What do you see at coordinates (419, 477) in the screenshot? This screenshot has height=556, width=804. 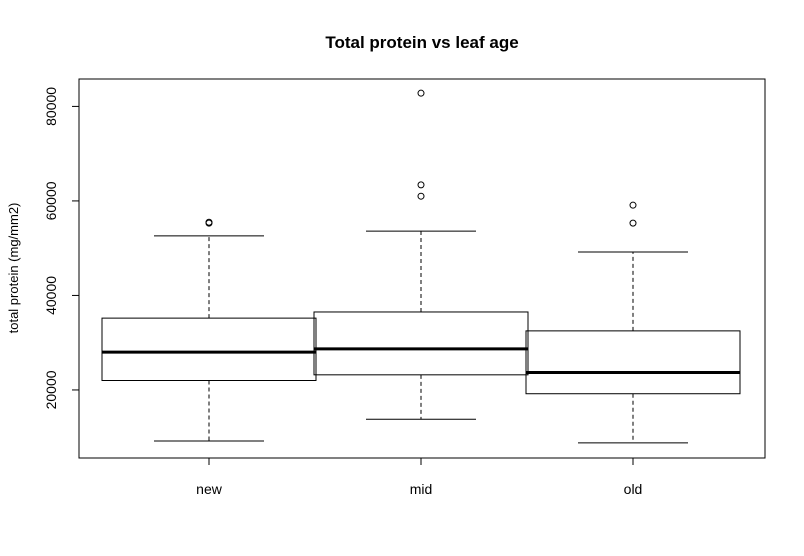 I see `x-axis: new mid old` at bounding box center [419, 477].